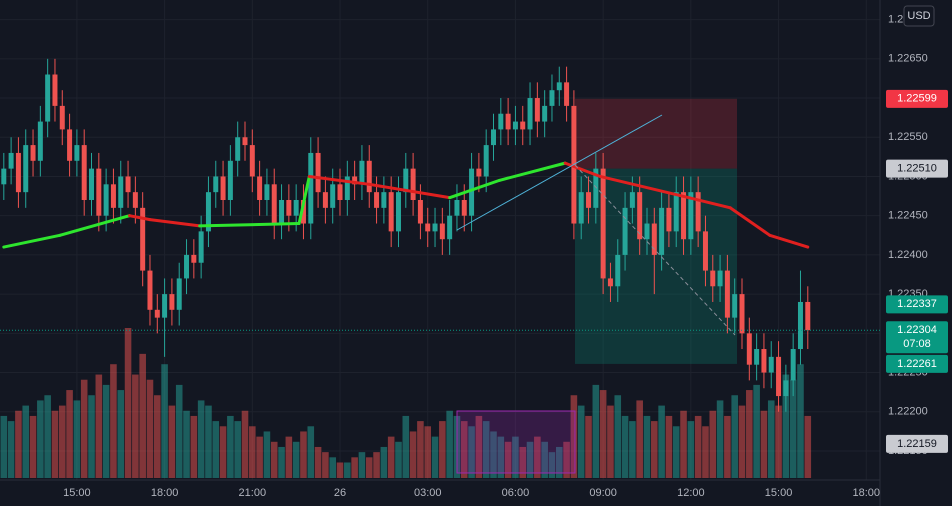 The image size is (952, 506). I want to click on countdown: 07:08, so click(917, 344).